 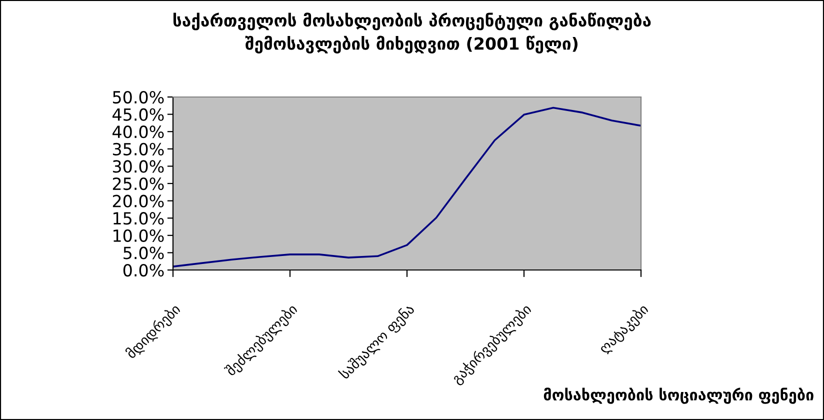 I want to click on y-tick-label: 0.0%, so click(x=143, y=270).